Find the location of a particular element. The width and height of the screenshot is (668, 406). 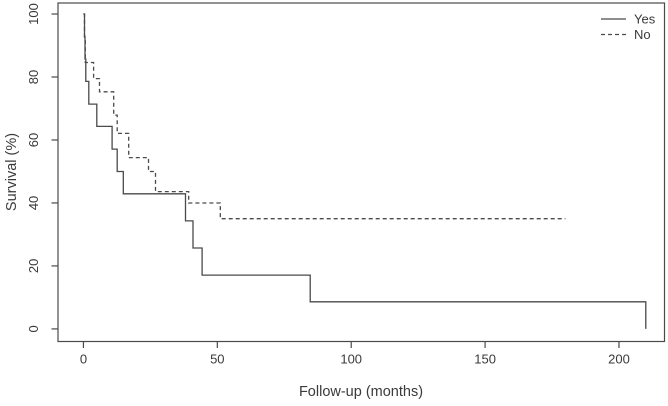

y-axis-ticks: 0 20 40 60 80 100 is located at coordinates (42, 168).